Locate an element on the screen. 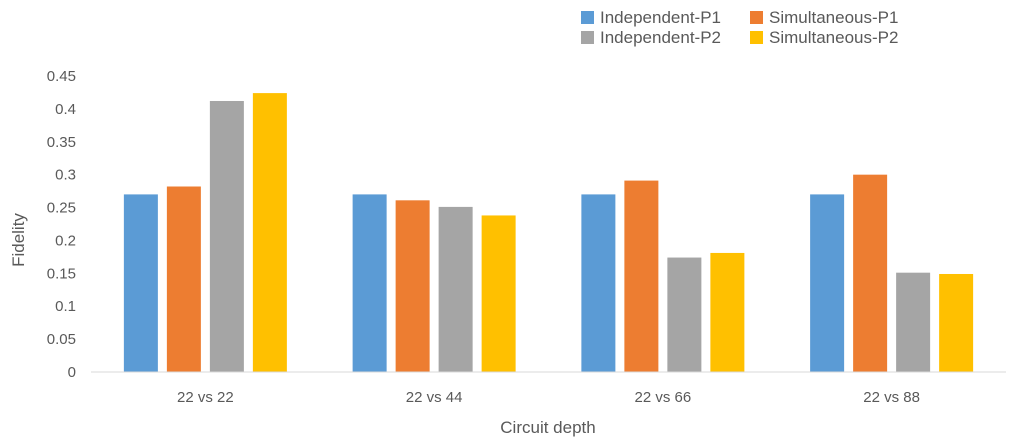 Image resolution: width=1024 pixels, height=443 pixels. y-tick-label: 0 is located at coordinates (72, 372).